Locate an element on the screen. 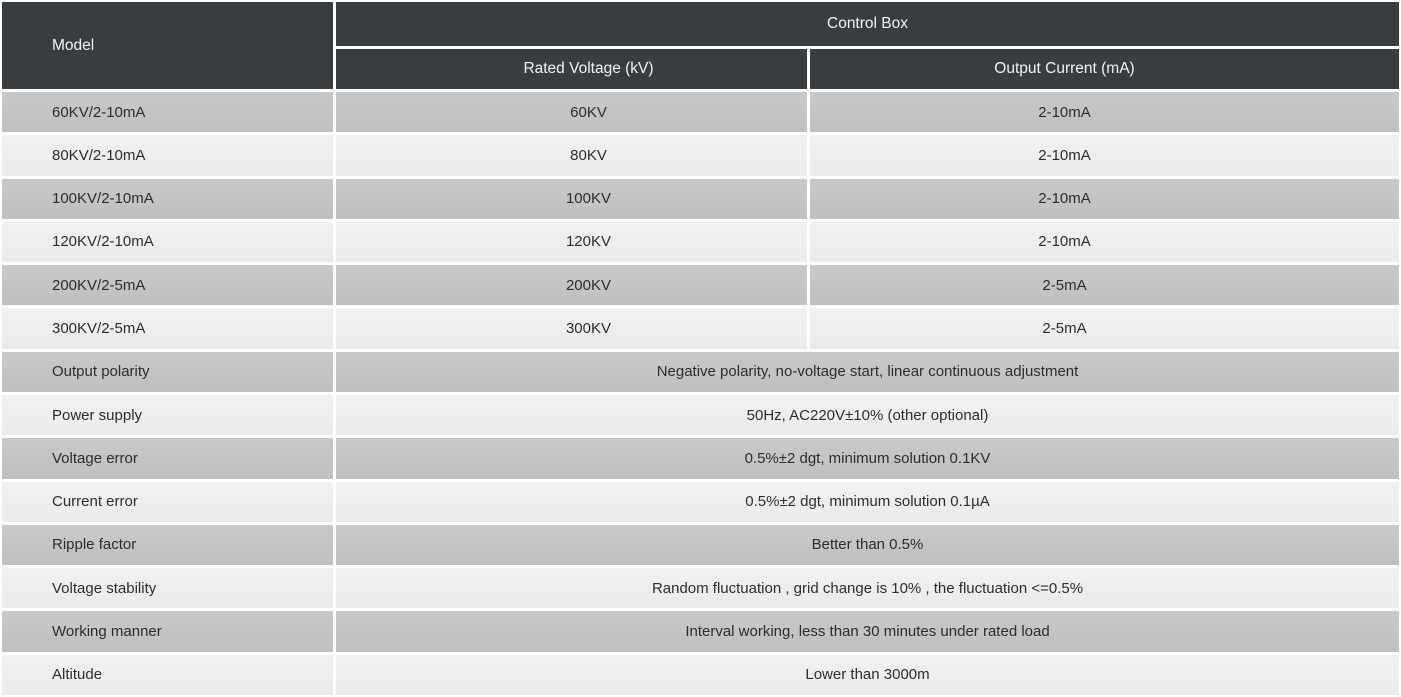 This screenshot has width=1401, height=697. spec-label: Working manner is located at coordinates (167, 631).